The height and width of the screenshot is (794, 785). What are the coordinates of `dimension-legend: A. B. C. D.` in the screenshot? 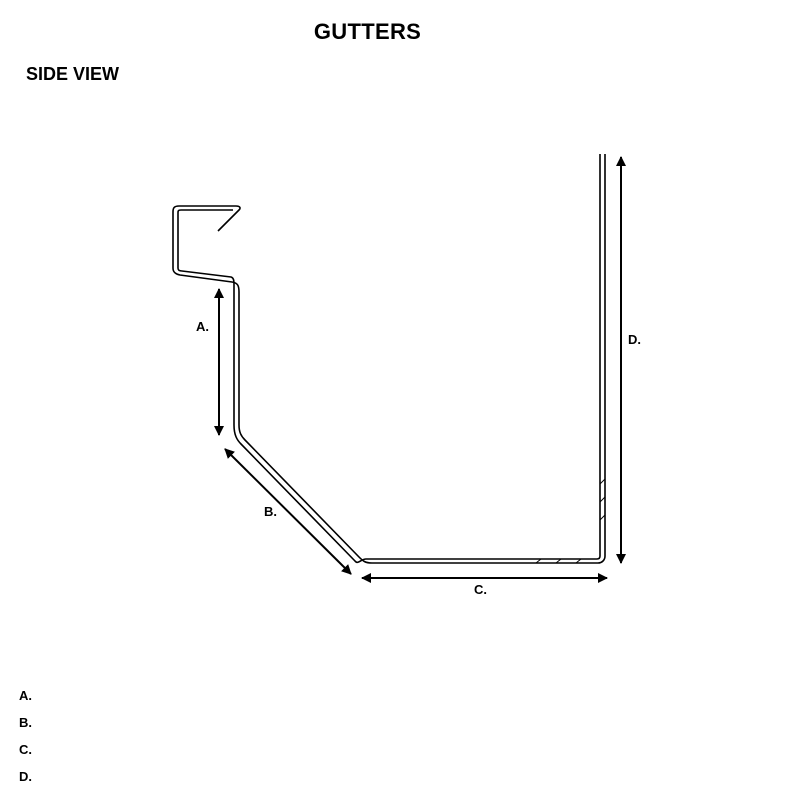 It's located at (25, 740).